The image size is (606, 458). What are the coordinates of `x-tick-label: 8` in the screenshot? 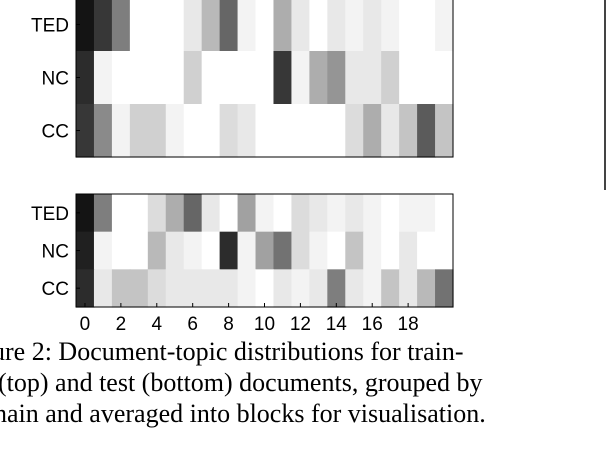 It's located at (228, 324).